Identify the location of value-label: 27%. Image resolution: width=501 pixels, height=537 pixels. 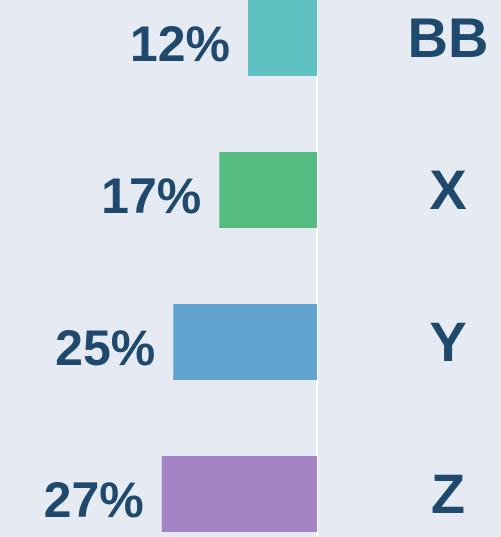
(94, 500).